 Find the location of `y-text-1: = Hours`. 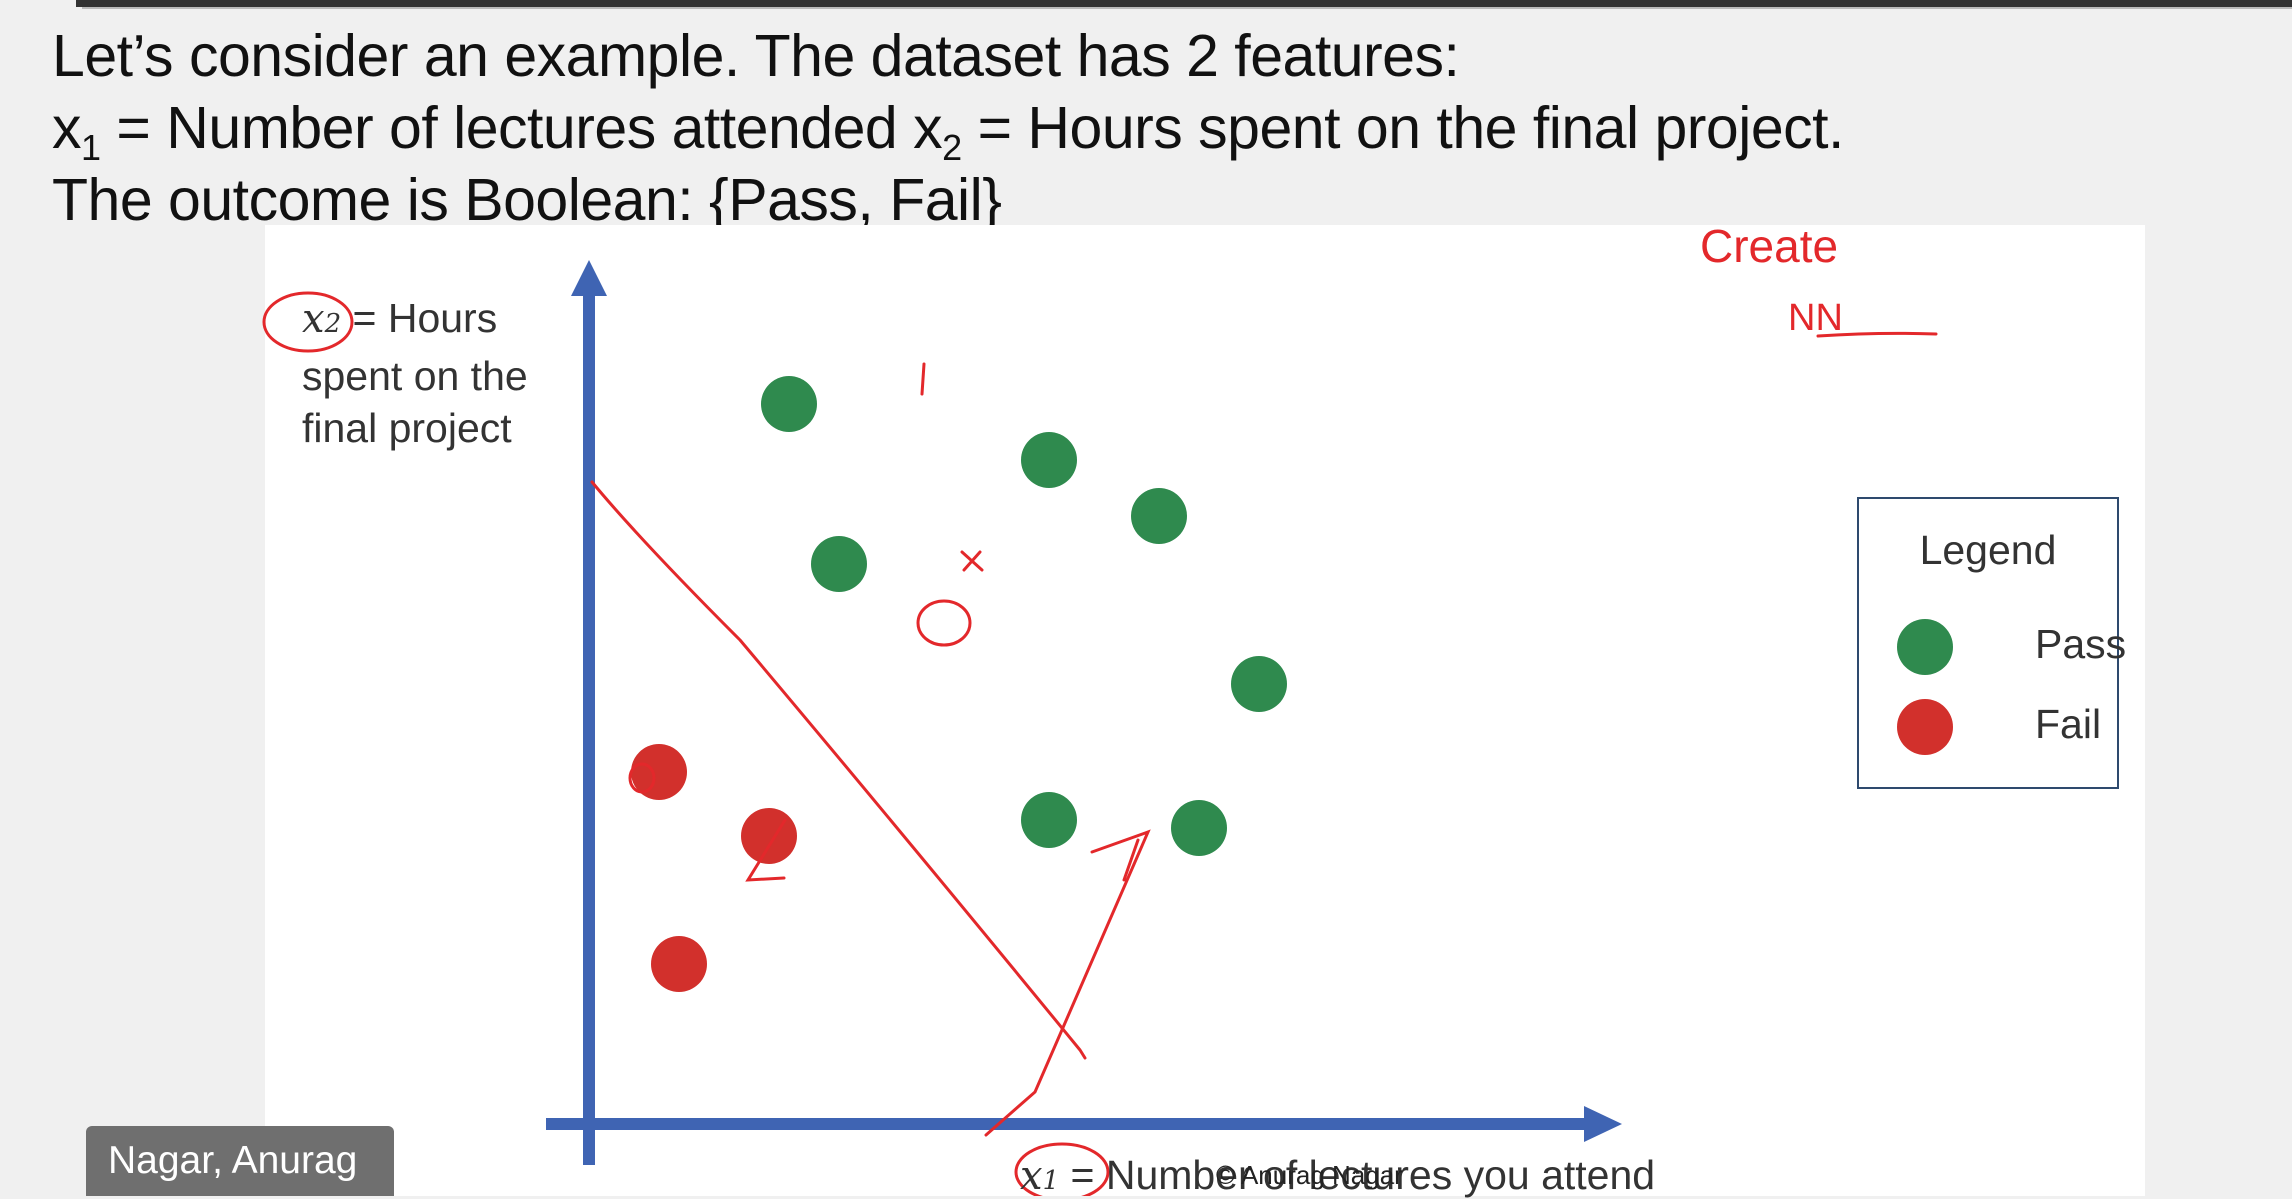

y-text-1: = Hours is located at coordinates (419, 318).